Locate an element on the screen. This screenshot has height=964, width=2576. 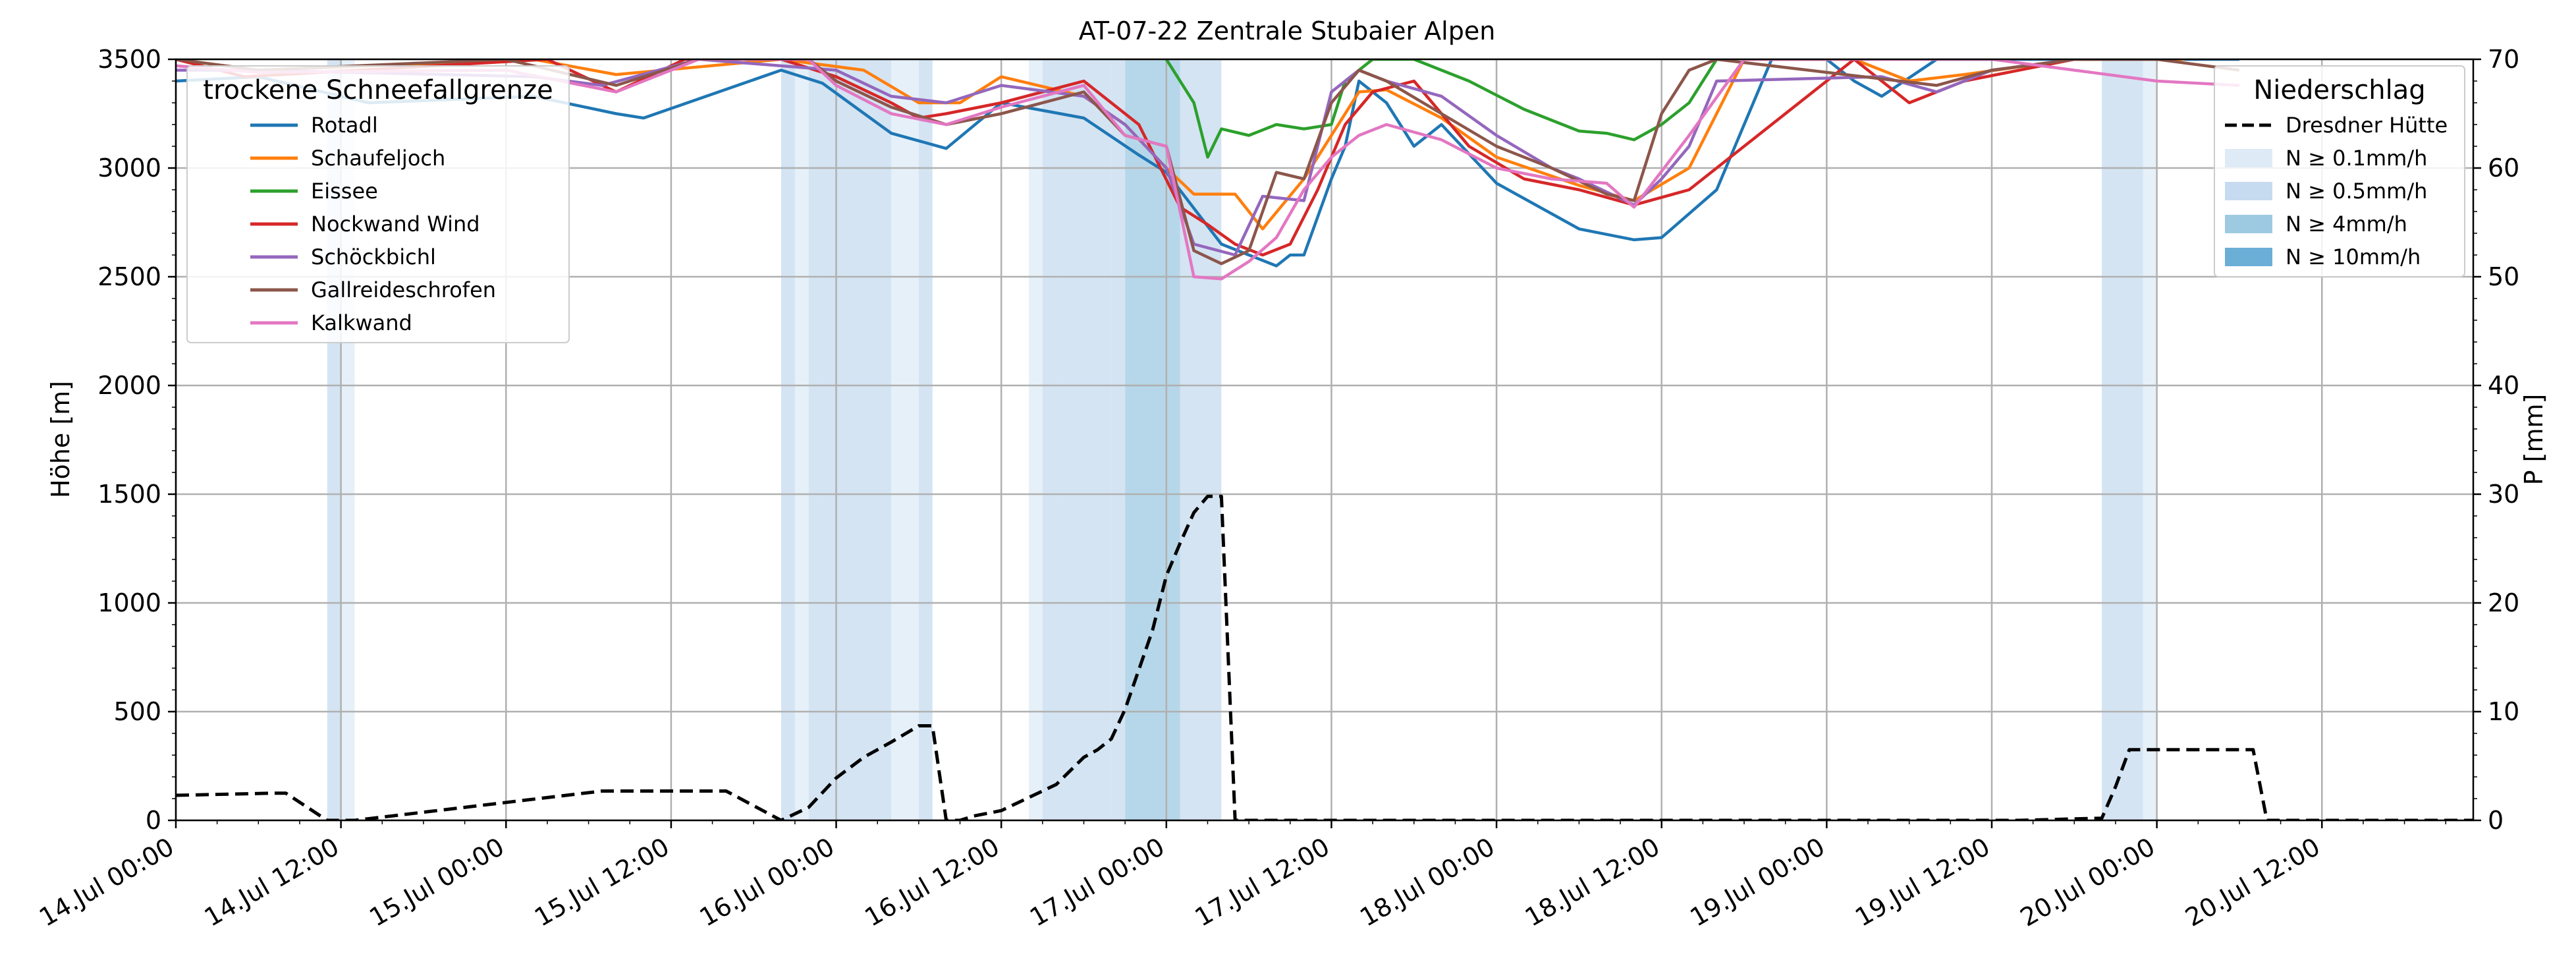
y-tick-label: 1000 is located at coordinates (129, 602).